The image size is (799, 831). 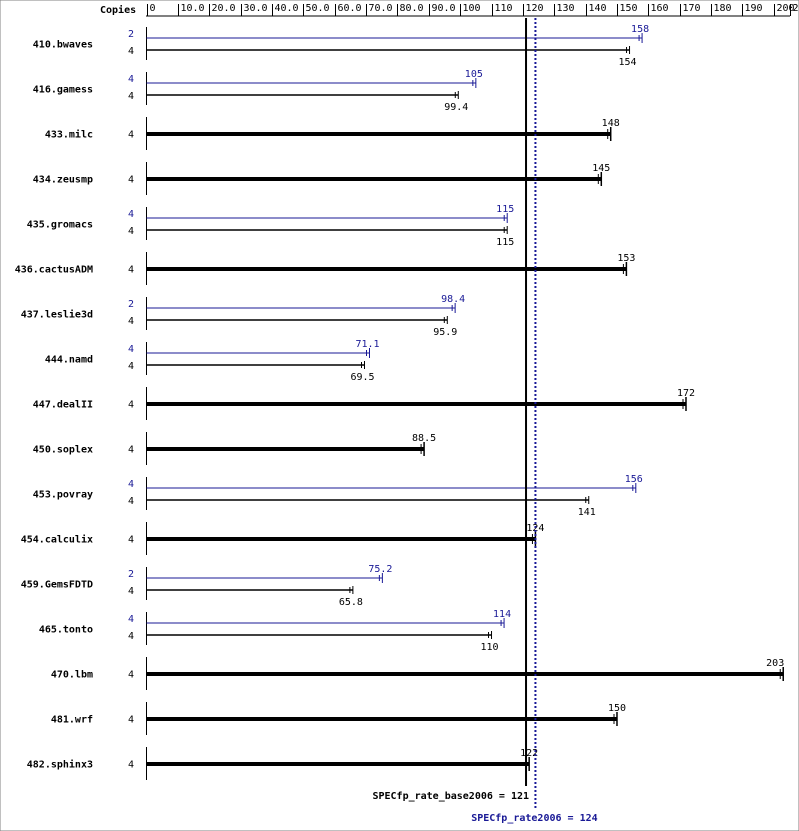 What do you see at coordinates (234, 448) in the screenshot?
I see `benchmark-row: 450.soplex 4 88.5` at bounding box center [234, 448].